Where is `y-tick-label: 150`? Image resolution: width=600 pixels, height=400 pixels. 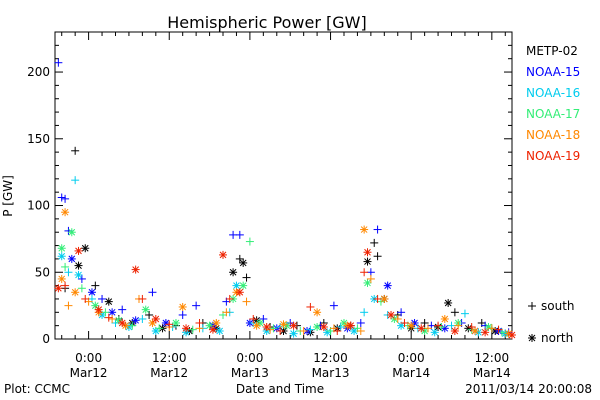 y-tick-label: 150 is located at coordinates (38, 139).